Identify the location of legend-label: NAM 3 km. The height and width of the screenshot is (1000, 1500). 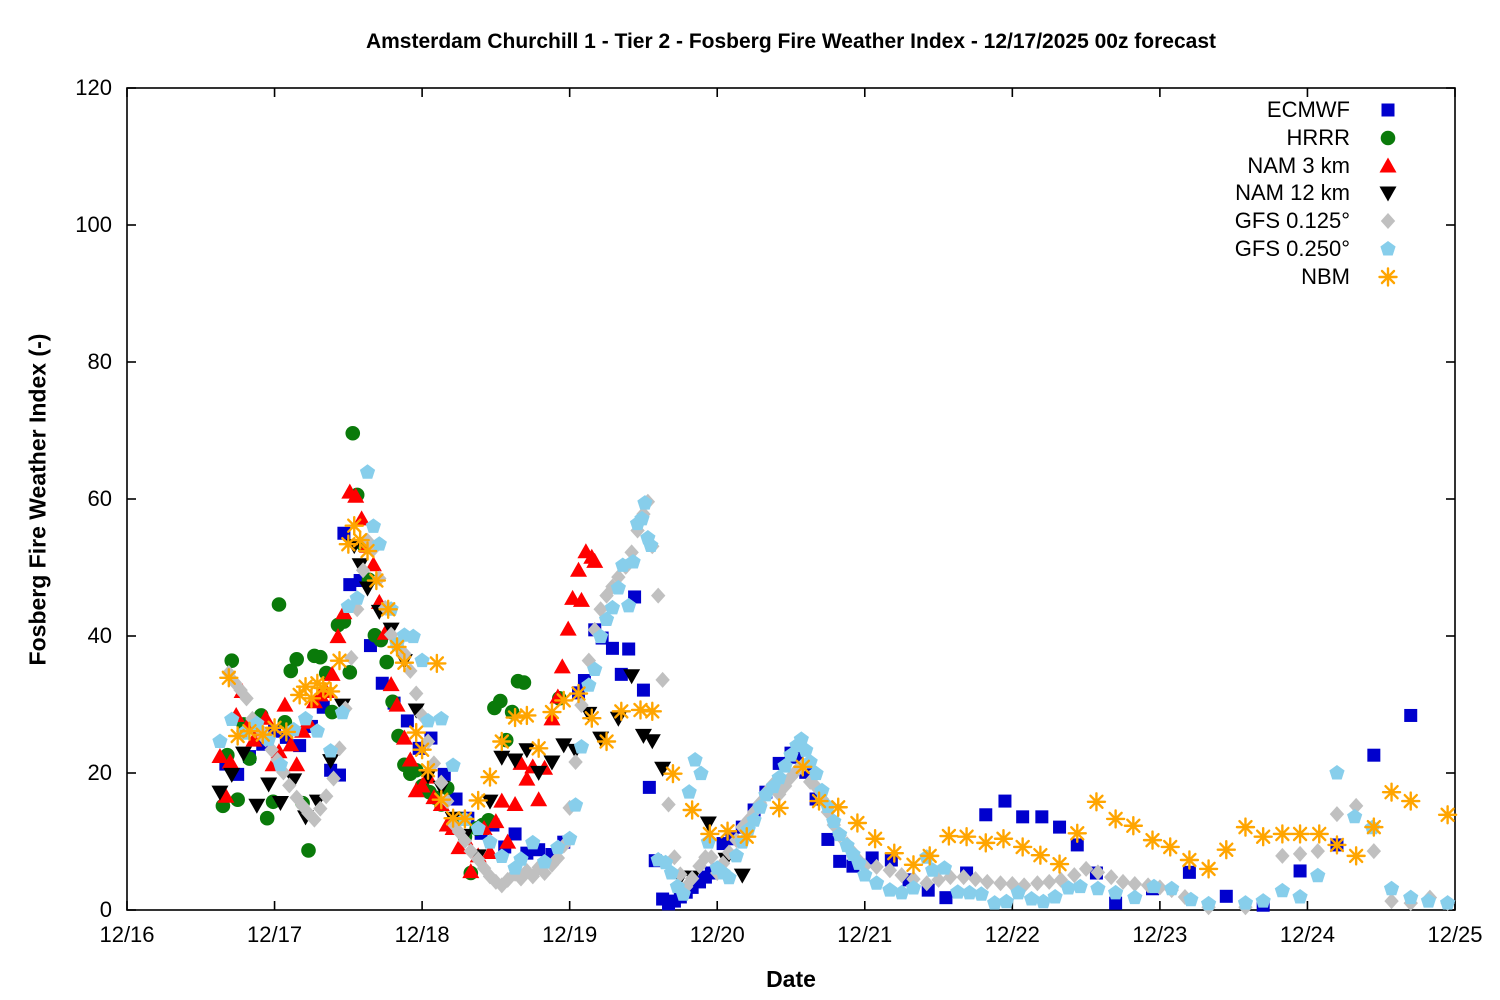
(1298, 165).